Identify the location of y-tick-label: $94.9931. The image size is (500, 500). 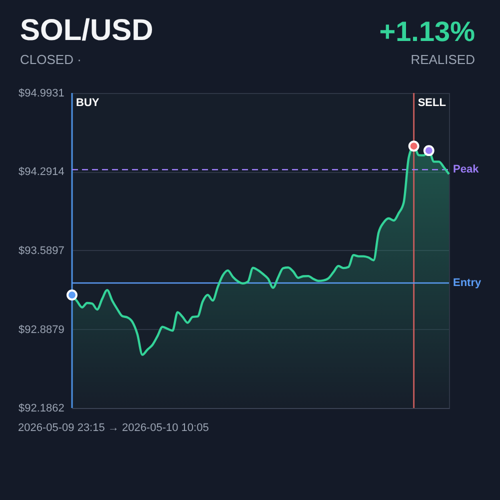
(41, 94).